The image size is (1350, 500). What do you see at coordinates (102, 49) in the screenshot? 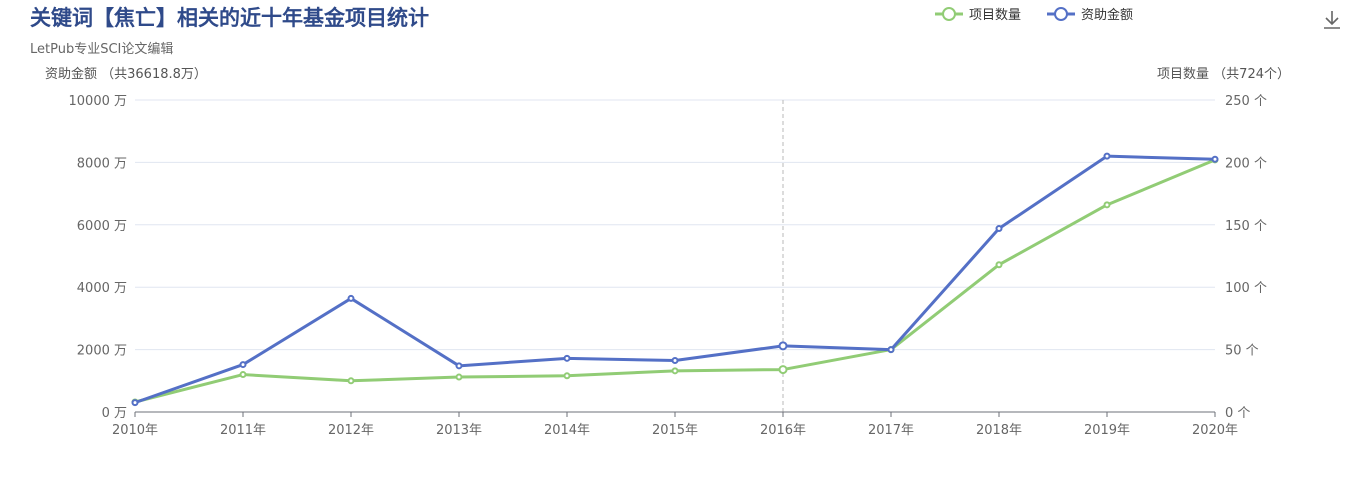
I see `chart-subtitle: LetPub专业SCI论文编辑` at bounding box center [102, 49].